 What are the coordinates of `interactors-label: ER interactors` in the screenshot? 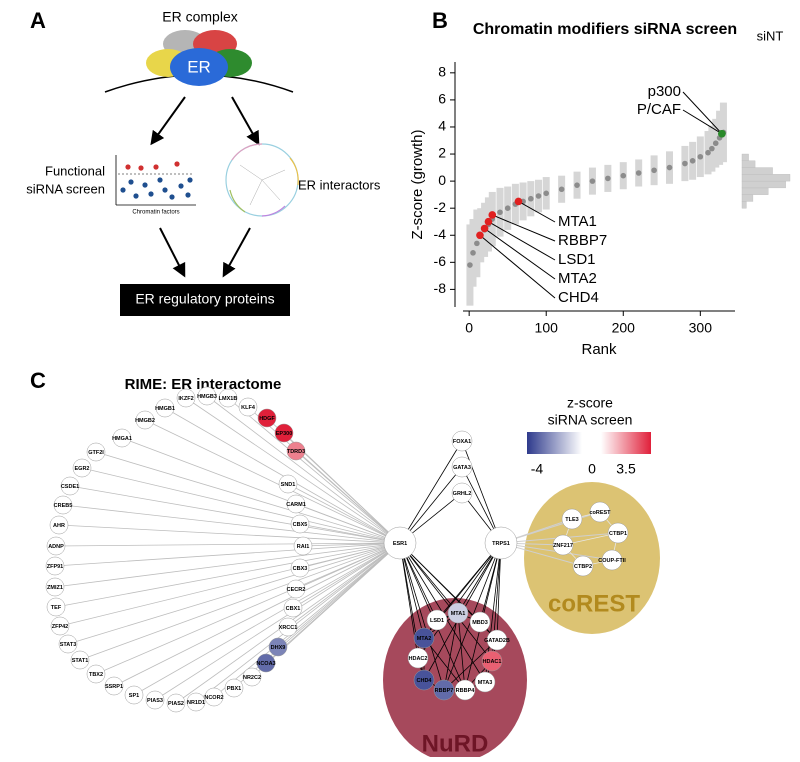 It's located at (339, 184).